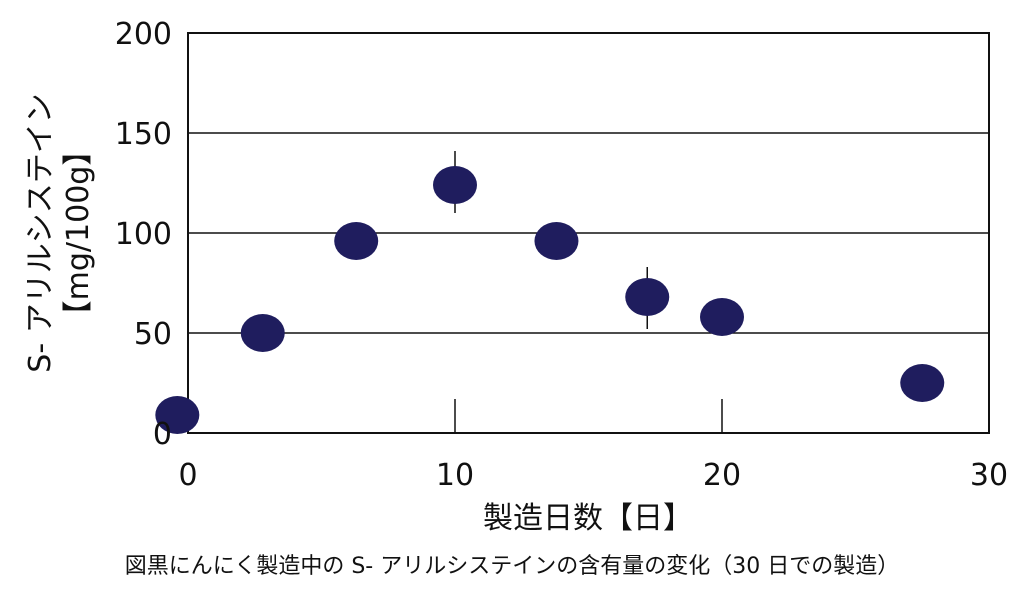 The height and width of the screenshot is (600, 1024). What do you see at coordinates (59, 232) in the screenshot?
I see `y-axis-title: S- アリルシステイン 【mg/100g】` at bounding box center [59, 232].